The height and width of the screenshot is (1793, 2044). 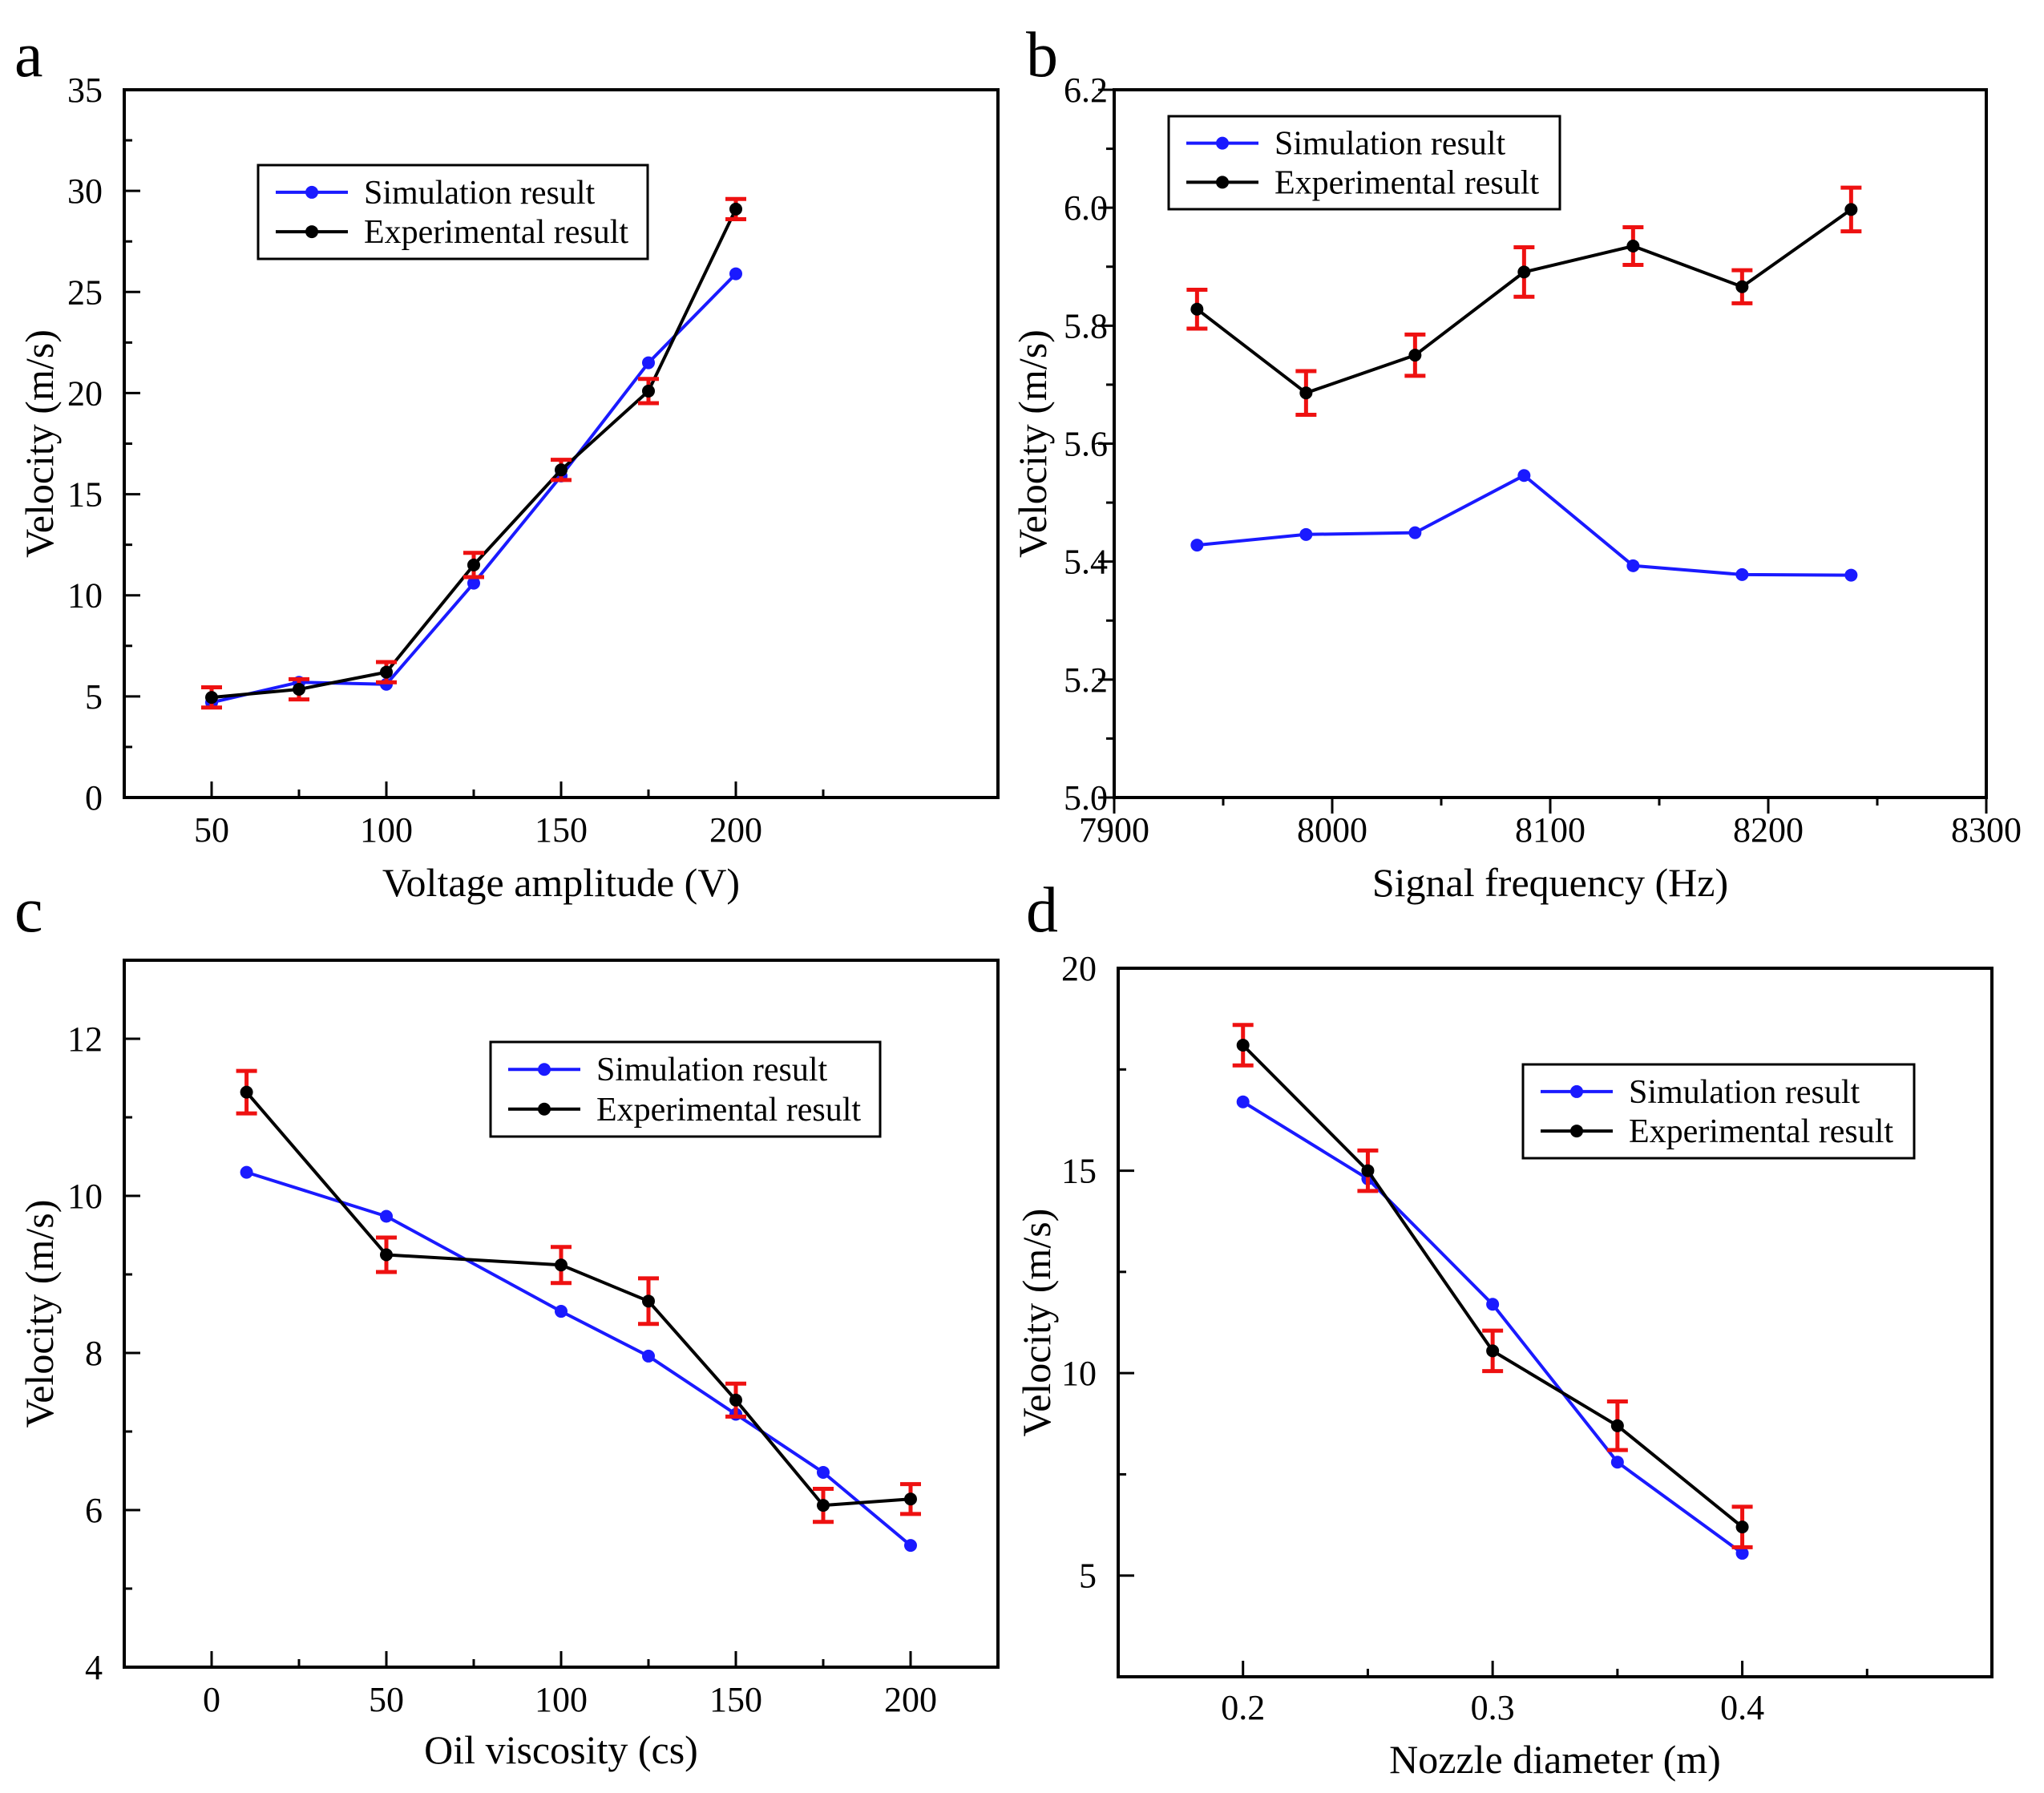 What do you see at coordinates (85, 495) in the screenshot?
I see `y-tick-label: 15` at bounding box center [85, 495].